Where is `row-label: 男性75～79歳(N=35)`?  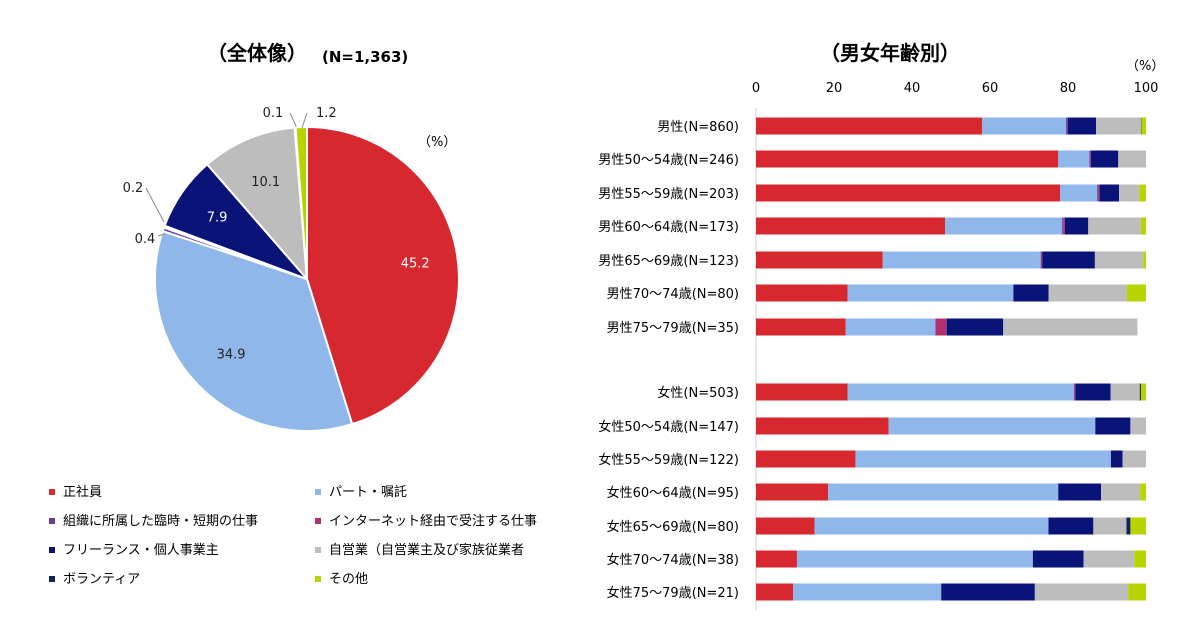
row-label: 男性75～79歳(N=35) is located at coordinates (673, 328).